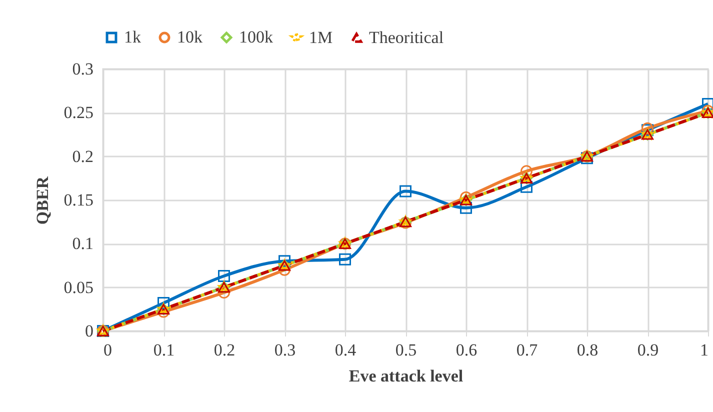 The width and height of the screenshot is (713, 412). What do you see at coordinates (79, 287) in the screenshot?
I see `y-tick-label: 0.05` at bounding box center [79, 287].